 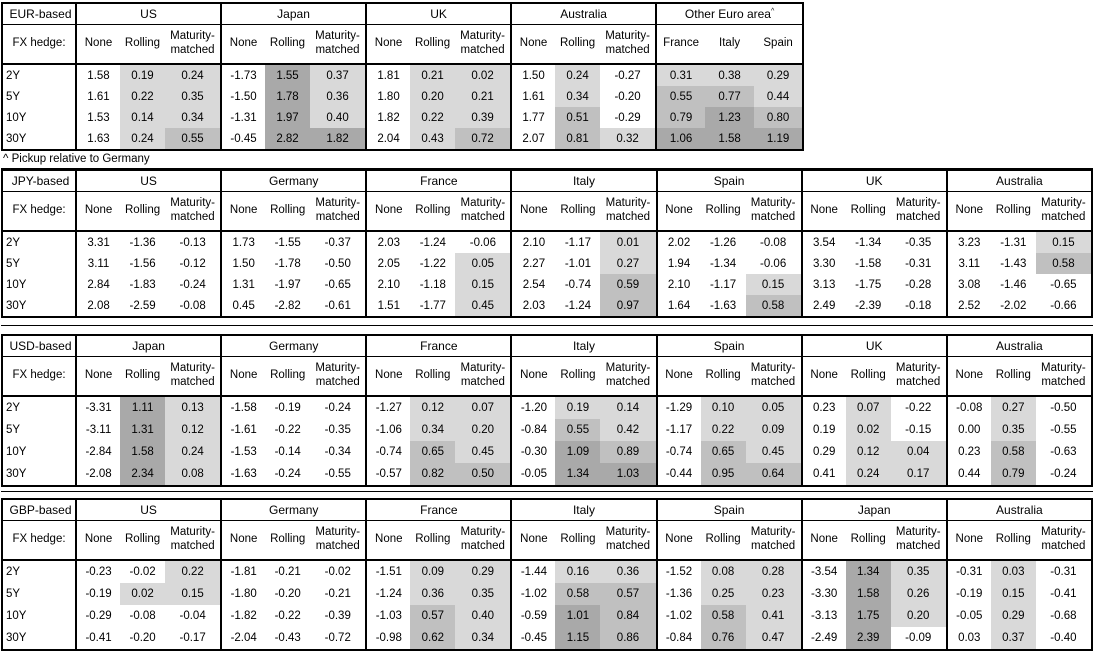 What do you see at coordinates (547, 489) in the screenshot?
I see `separator-rule` at bounding box center [547, 489].